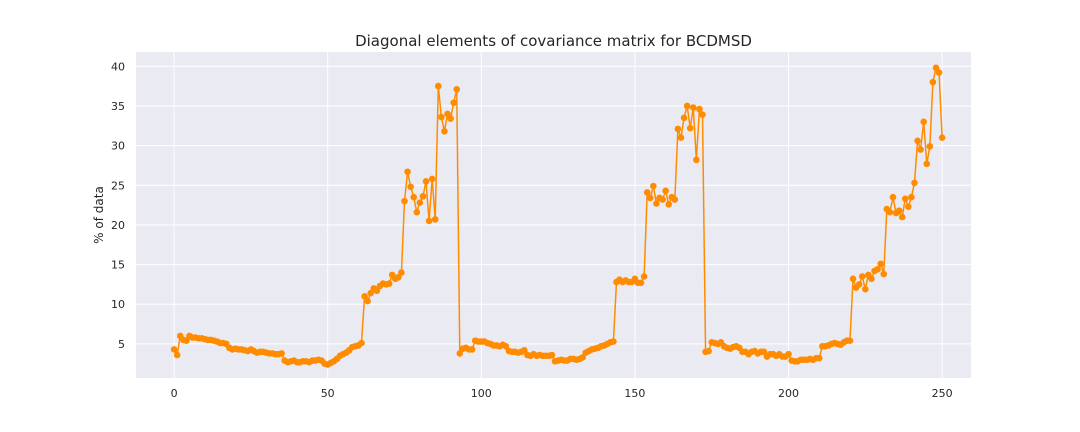 The height and width of the screenshot is (432, 1080). I want to click on y-tick-label: 20, so click(118, 225).